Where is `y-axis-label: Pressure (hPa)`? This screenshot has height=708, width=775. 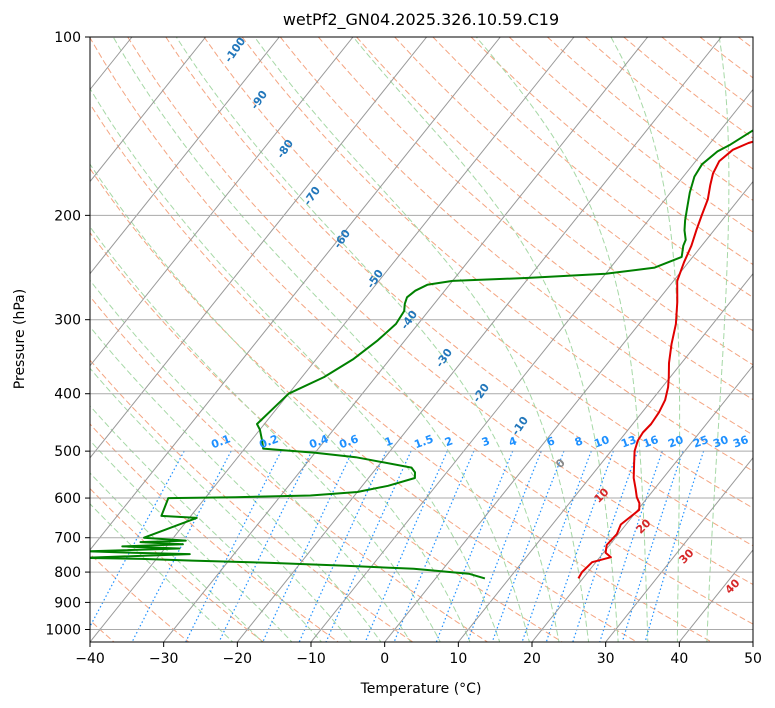
y-axis-label: Pressure (hPa) is located at coordinates (20, 339).